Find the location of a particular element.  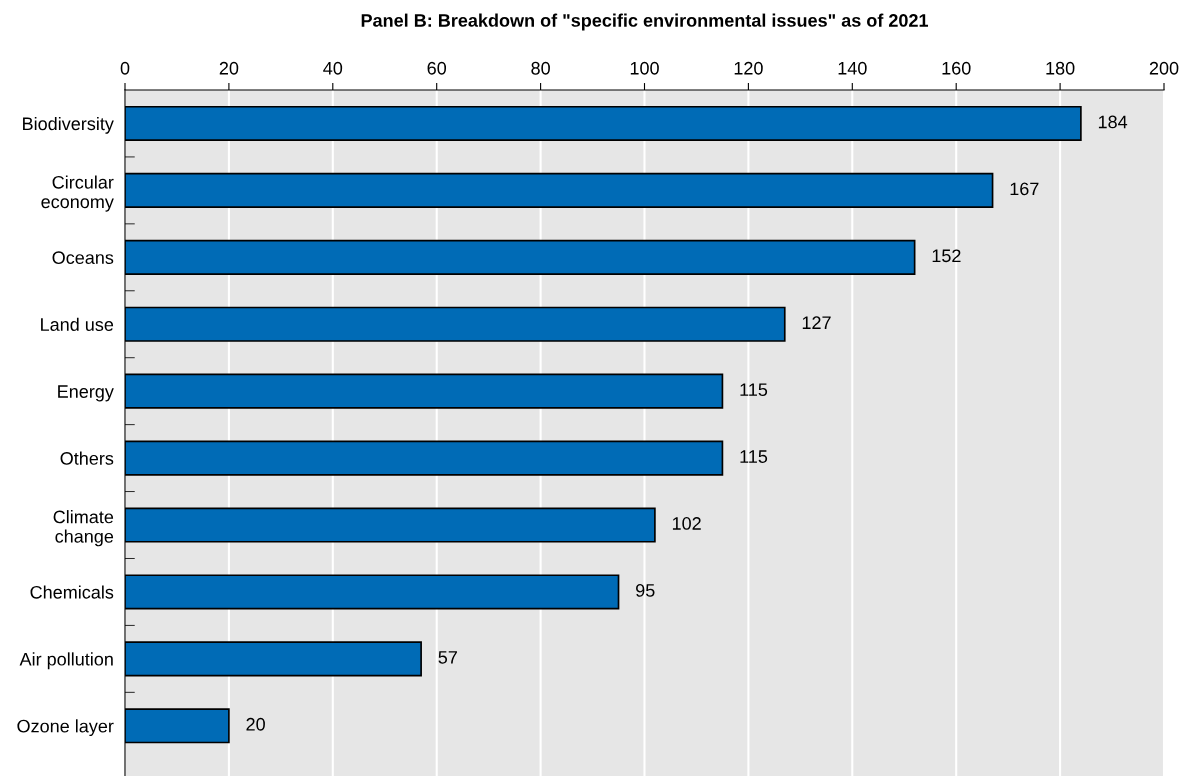

y-tick-label: Oceans is located at coordinates (83, 258).